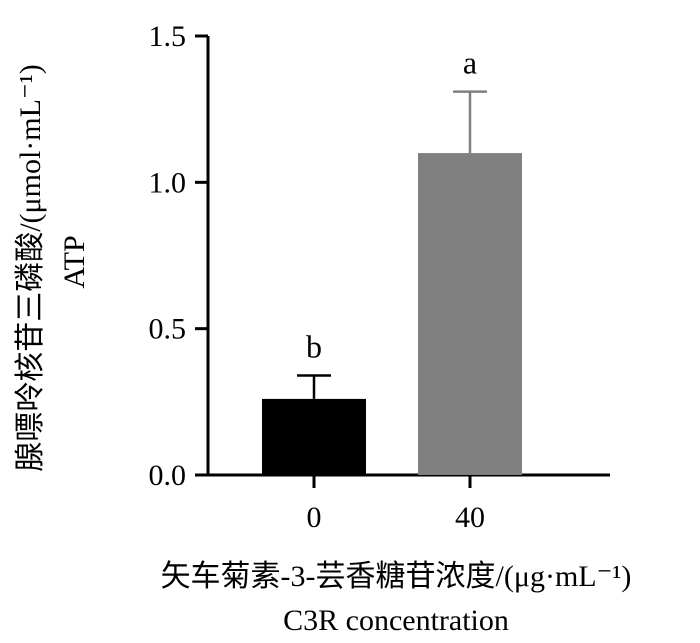 The image size is (700, 643). I want to click on x-axis-title-cn: 矢车菊素-3-芸香糖苷浓度/(μg·mL⁻¹), so click(396, 576).